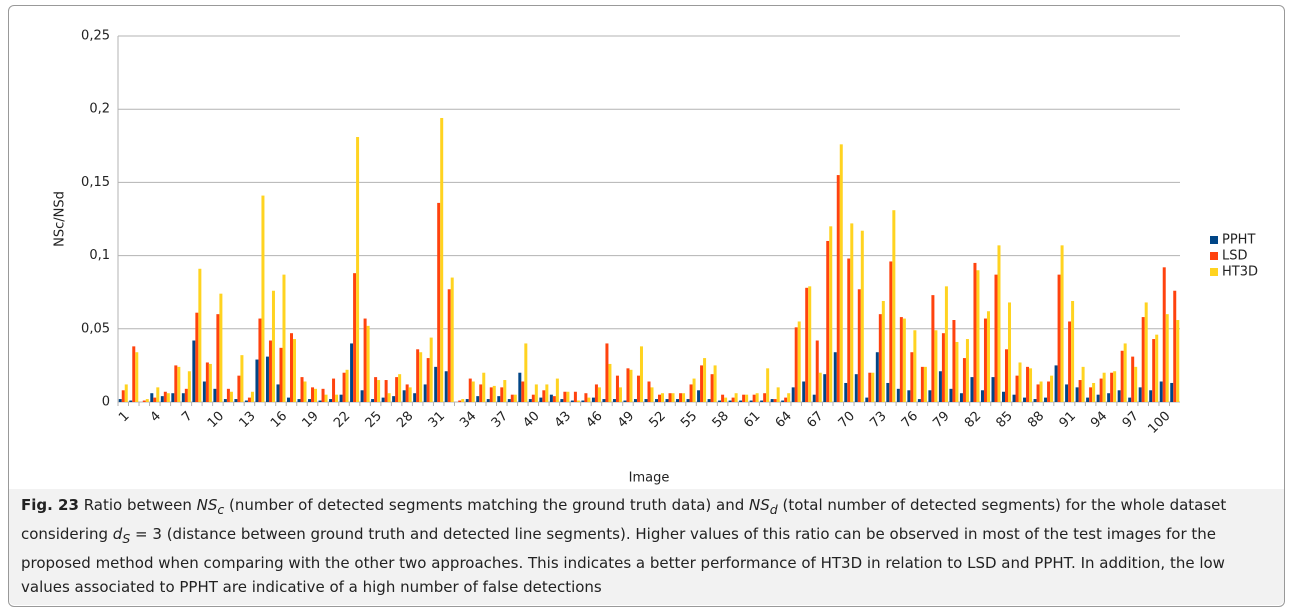  Describe the element at coordinates (1214, 240) in the screenshot. I see `legend-swatch` at that location.